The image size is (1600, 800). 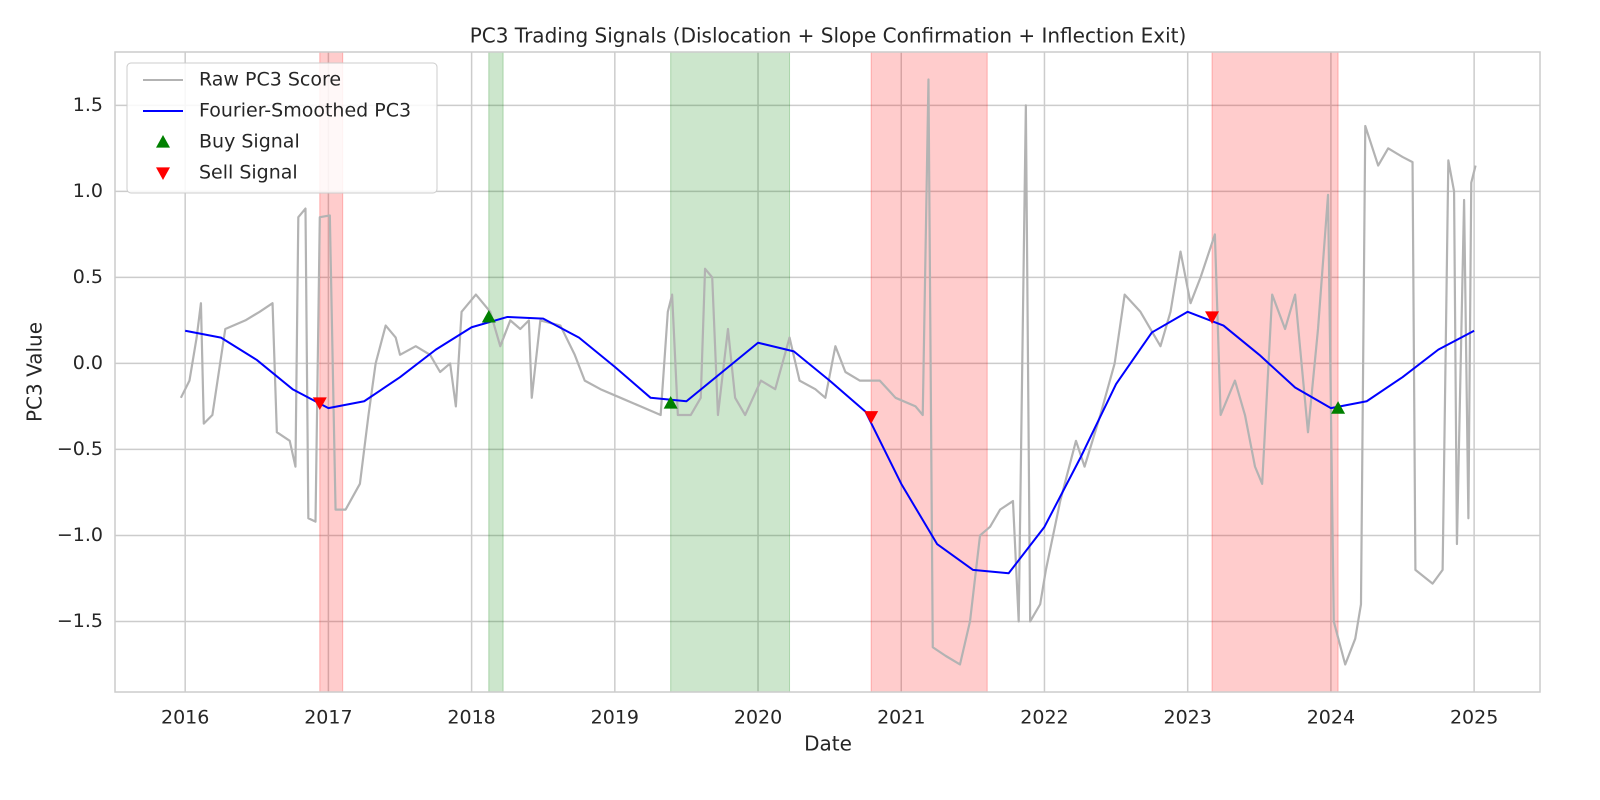 I want to click on x-tick-label: 2016, so click(x=185, y=718).